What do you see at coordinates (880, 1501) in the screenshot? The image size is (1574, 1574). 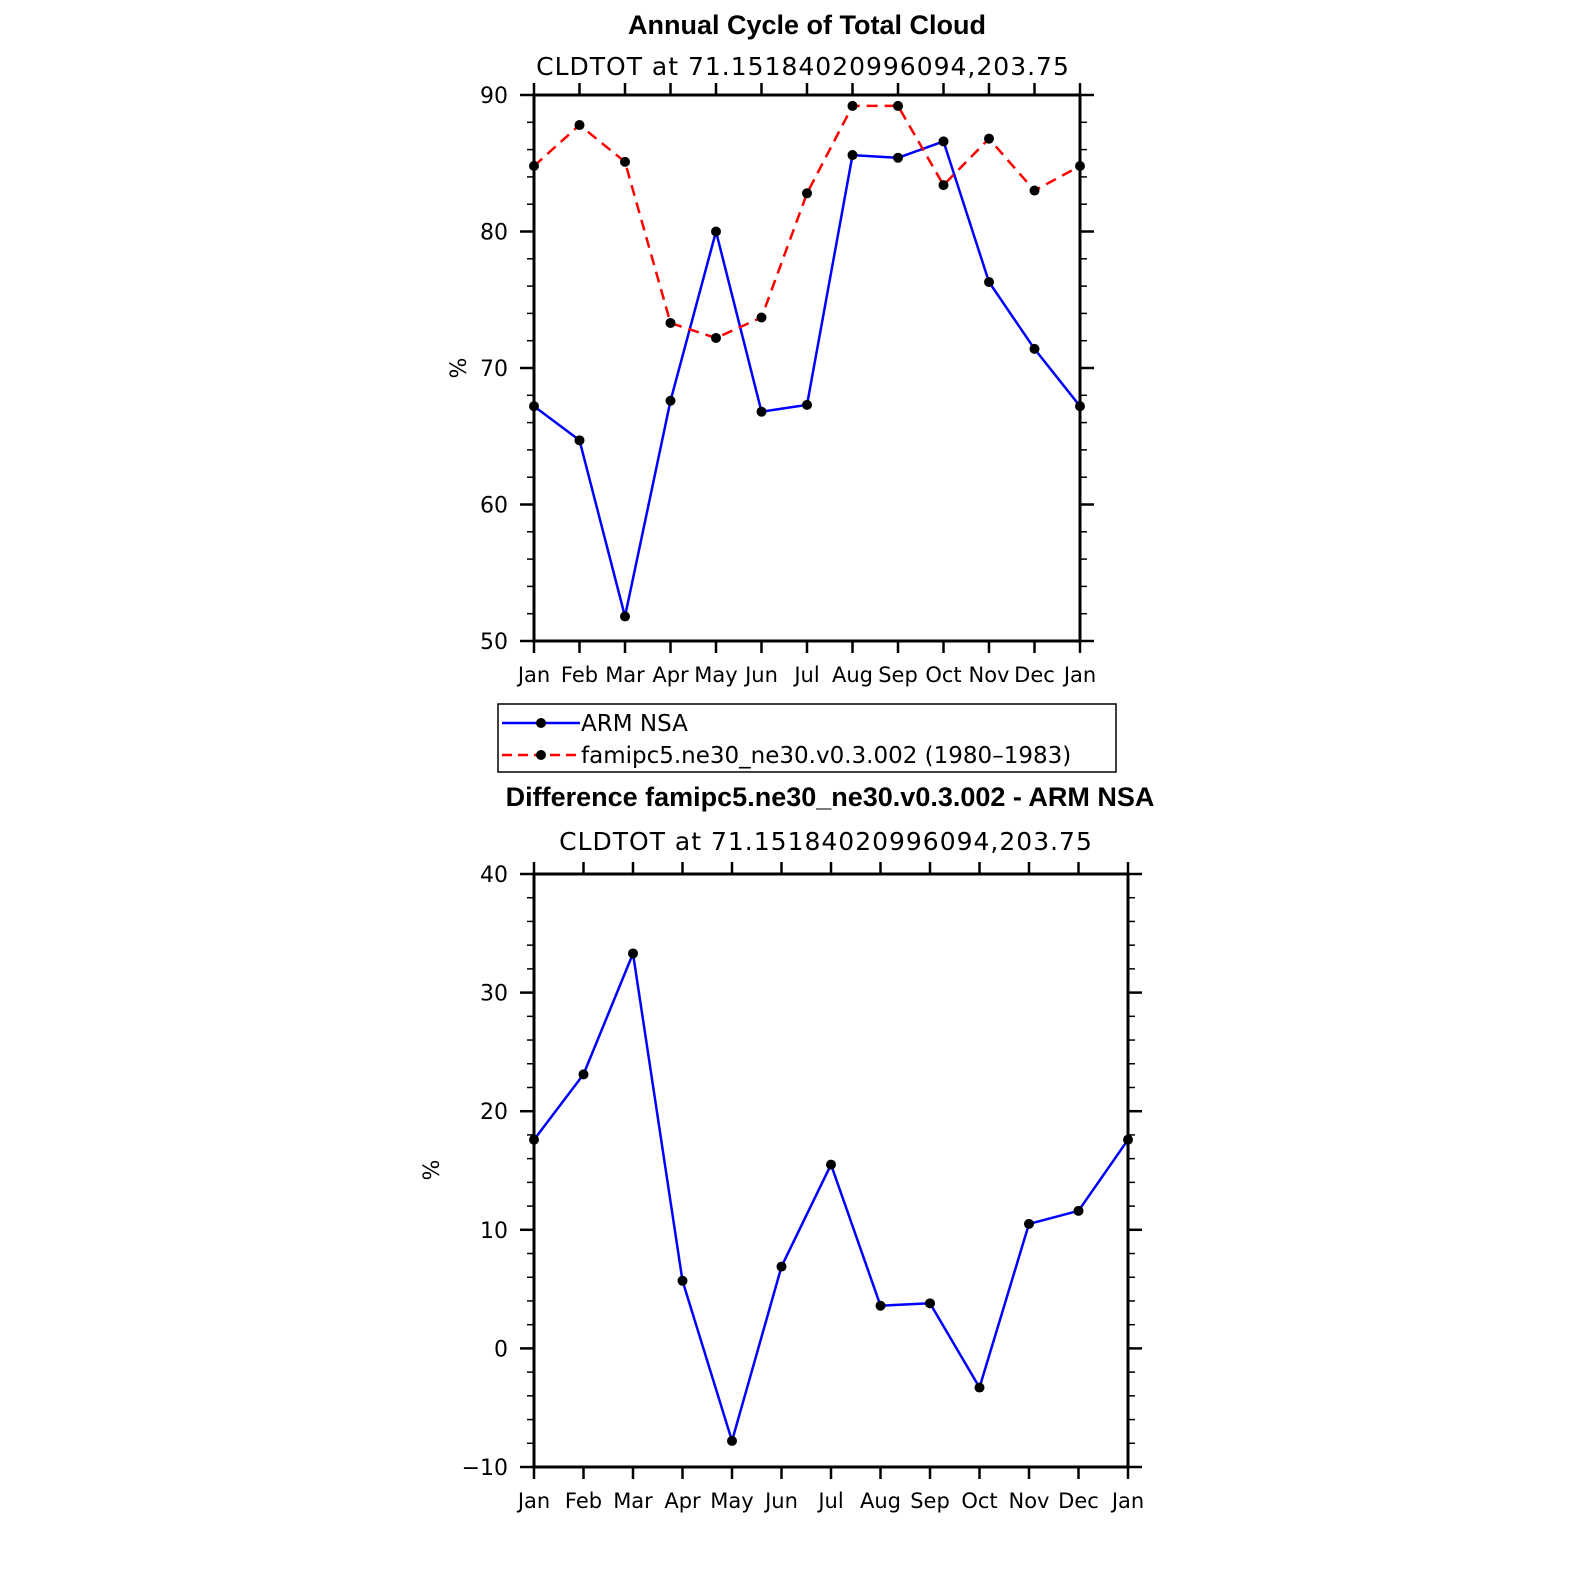 I see `bottom-x-tick-label: Aug` at bounding box center [880, 1501].